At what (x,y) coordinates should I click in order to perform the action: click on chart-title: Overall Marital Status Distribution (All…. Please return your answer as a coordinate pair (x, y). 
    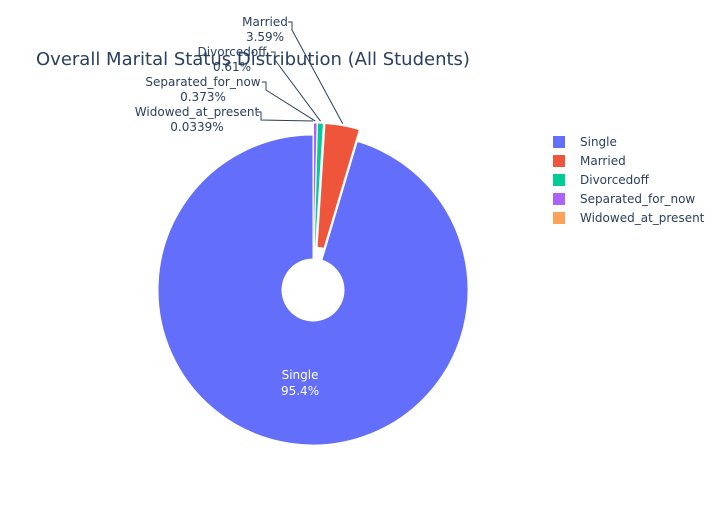
    Looking at the image, I should click on (253, 59).